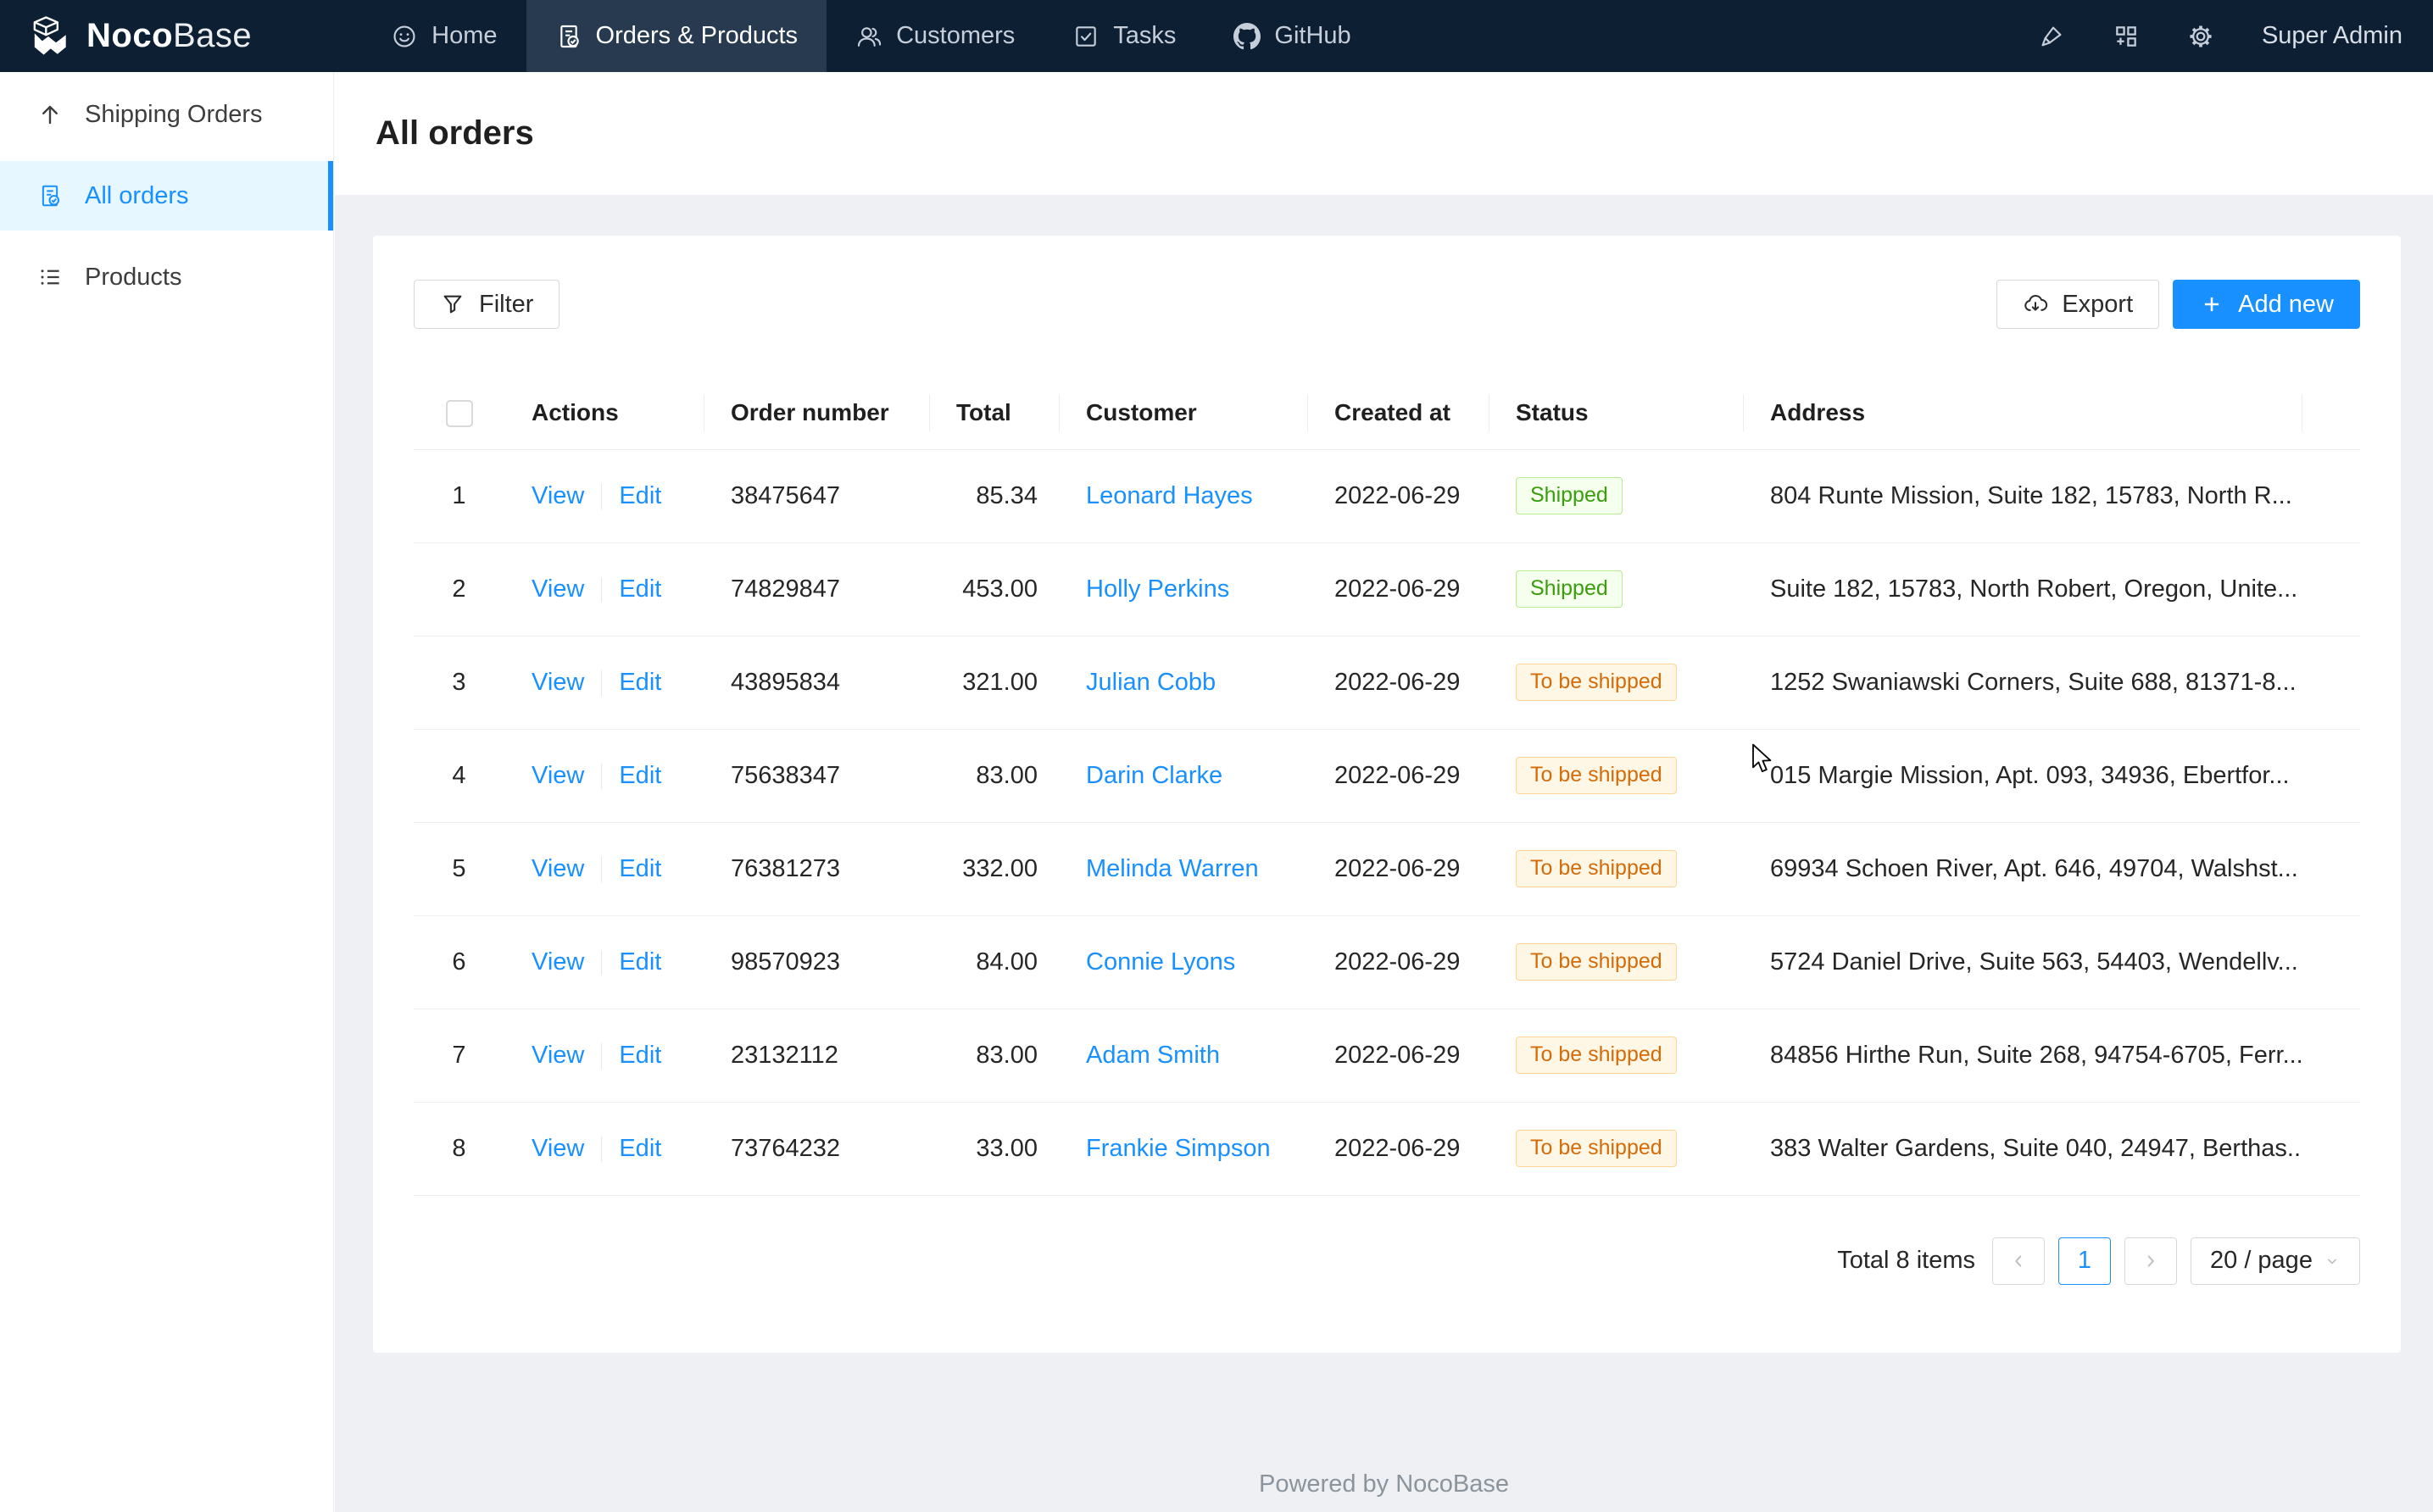  Describe the element at coordinates (169, 36) in the screenshot. I see `logo-text: NocoBase` at that location.